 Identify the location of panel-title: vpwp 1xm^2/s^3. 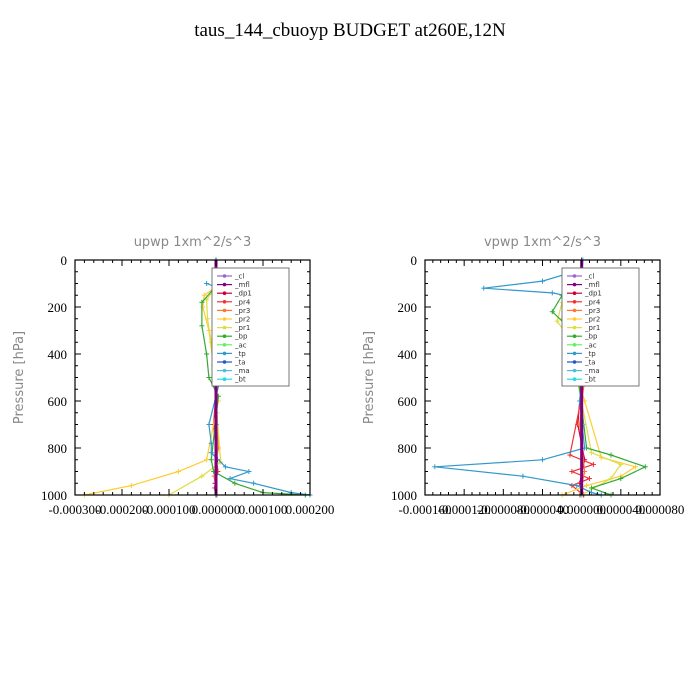
(542, 242).